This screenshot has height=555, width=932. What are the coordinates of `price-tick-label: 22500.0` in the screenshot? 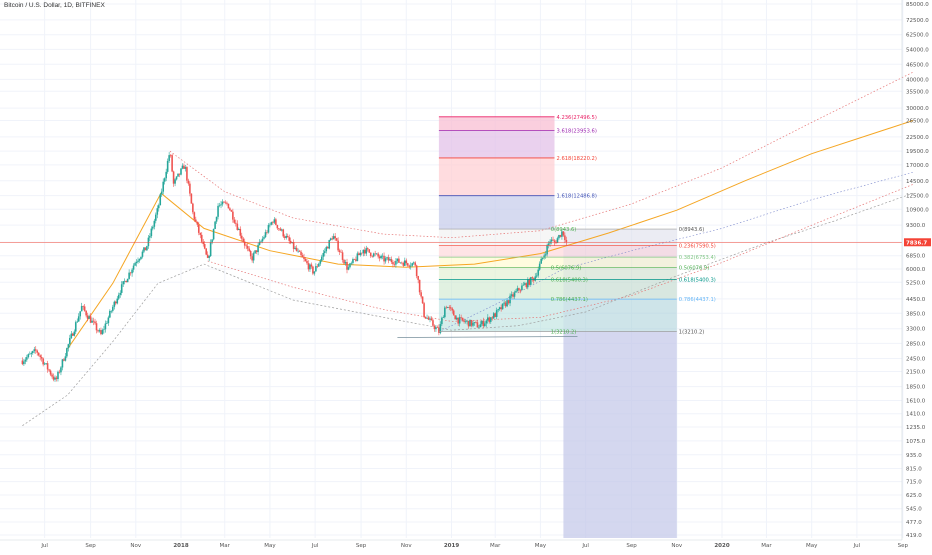 It's located at (917, 138).